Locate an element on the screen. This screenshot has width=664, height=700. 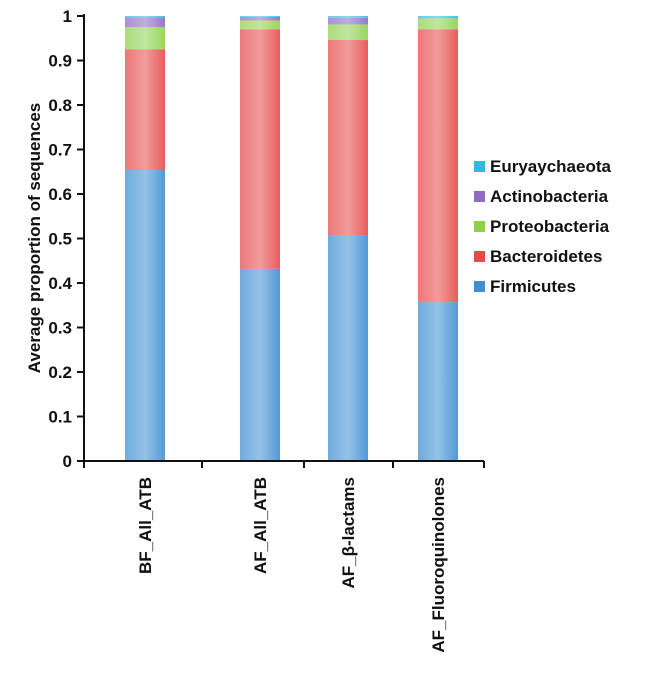
y-axis-title: Average proportion of sequences is located at coordinates (34, 238).